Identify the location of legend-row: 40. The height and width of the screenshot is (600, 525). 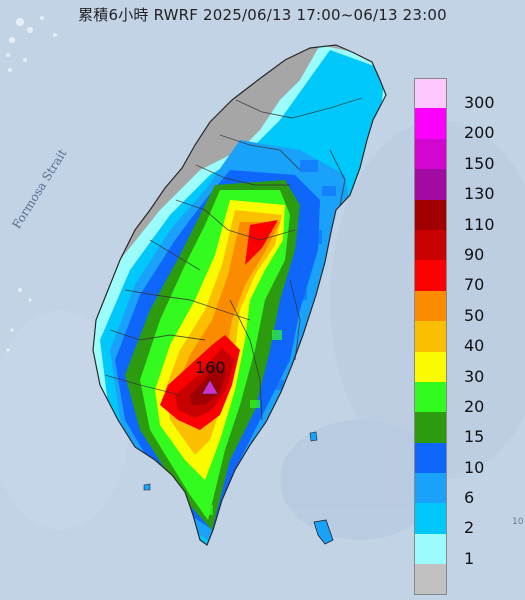
(464, 338).